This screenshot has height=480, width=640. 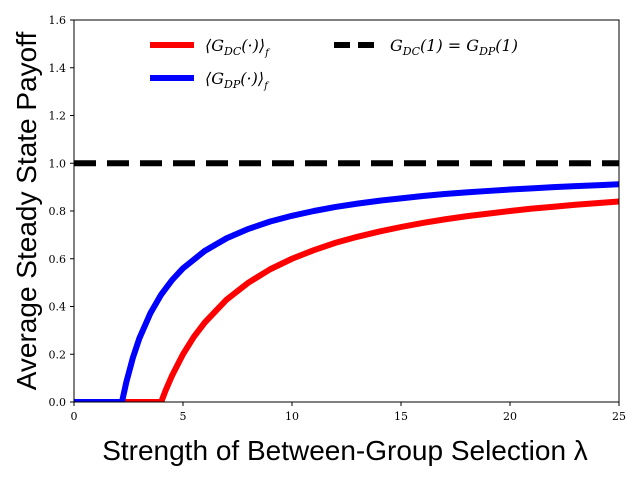 I want to click on y-tick-label: 1.6, so click(x=58, y=20).